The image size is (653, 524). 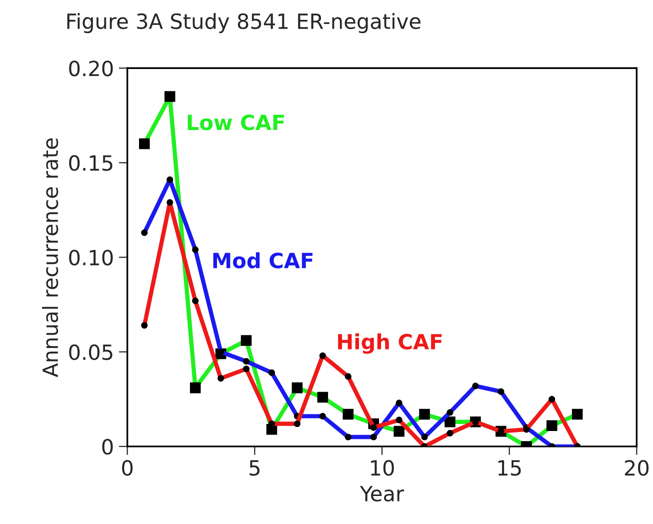 I want to click on y-tick-label: 0.10, so click(x=91, y=258).